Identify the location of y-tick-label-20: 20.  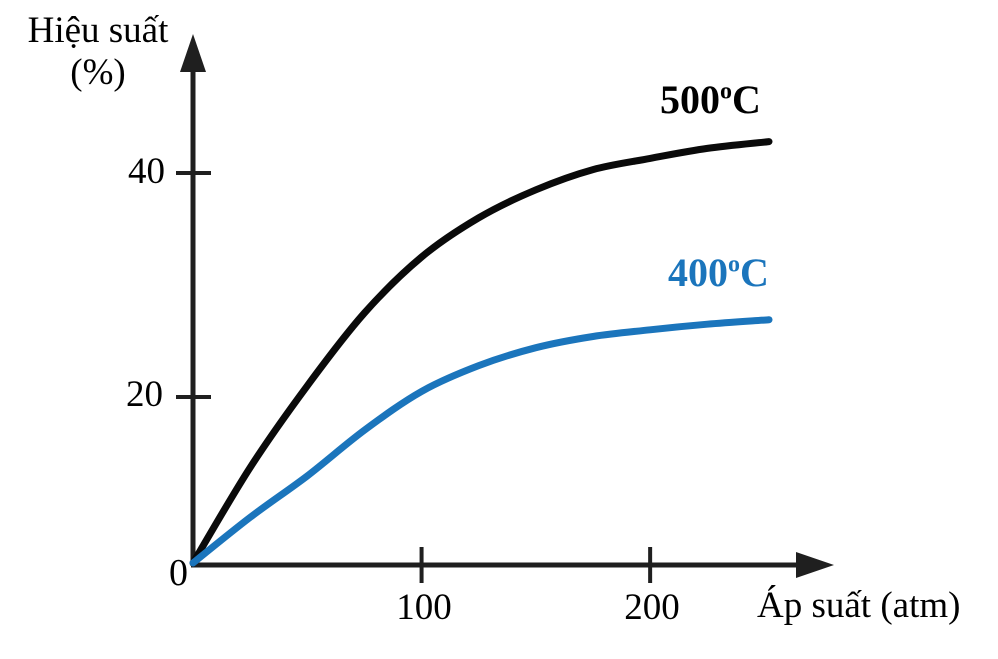
(144, 394).